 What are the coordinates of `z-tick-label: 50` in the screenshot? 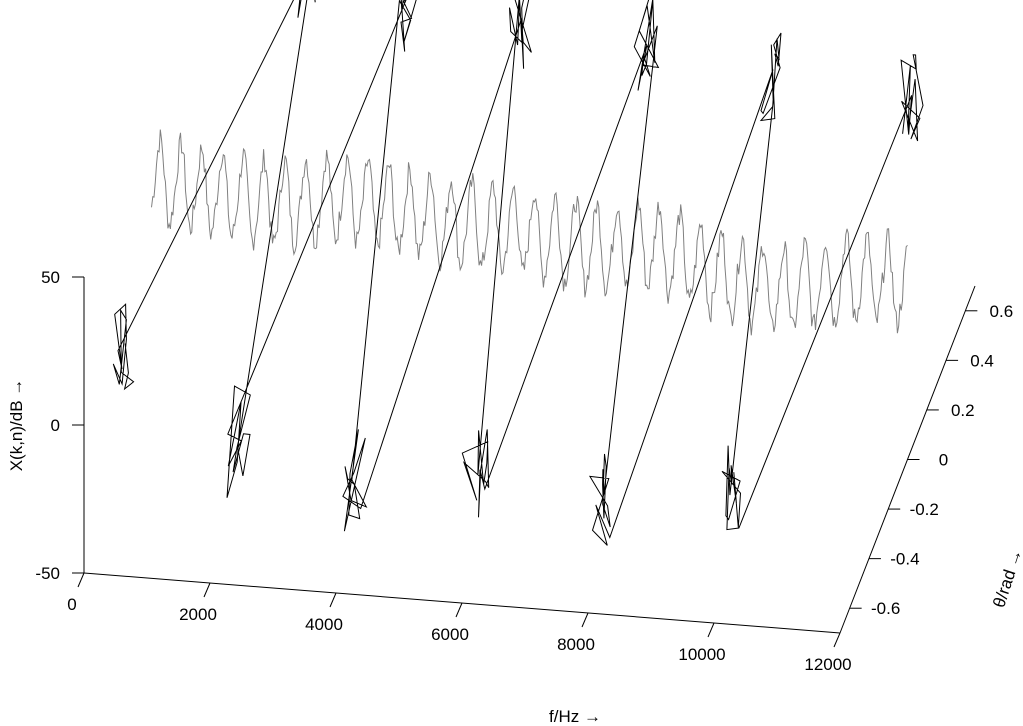 It's located at (50, 277).